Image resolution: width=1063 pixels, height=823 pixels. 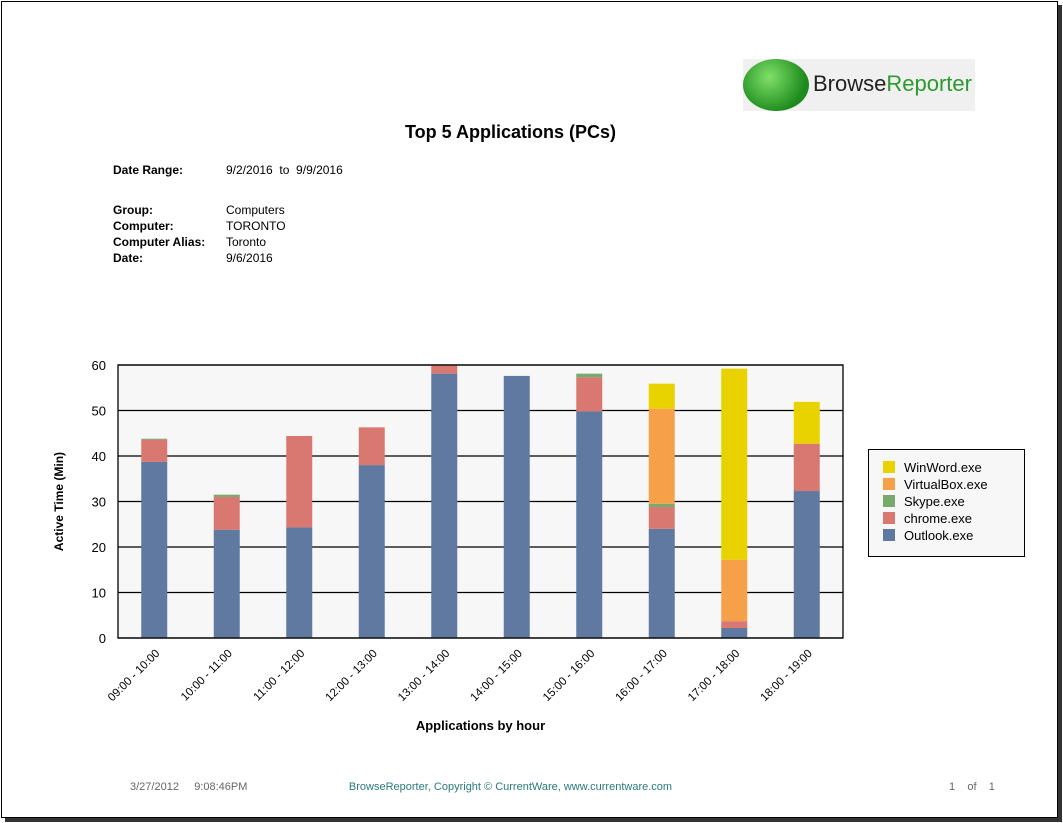 I want to click on legend-item: VirtualBox.exe, so click(x=935, y=484).